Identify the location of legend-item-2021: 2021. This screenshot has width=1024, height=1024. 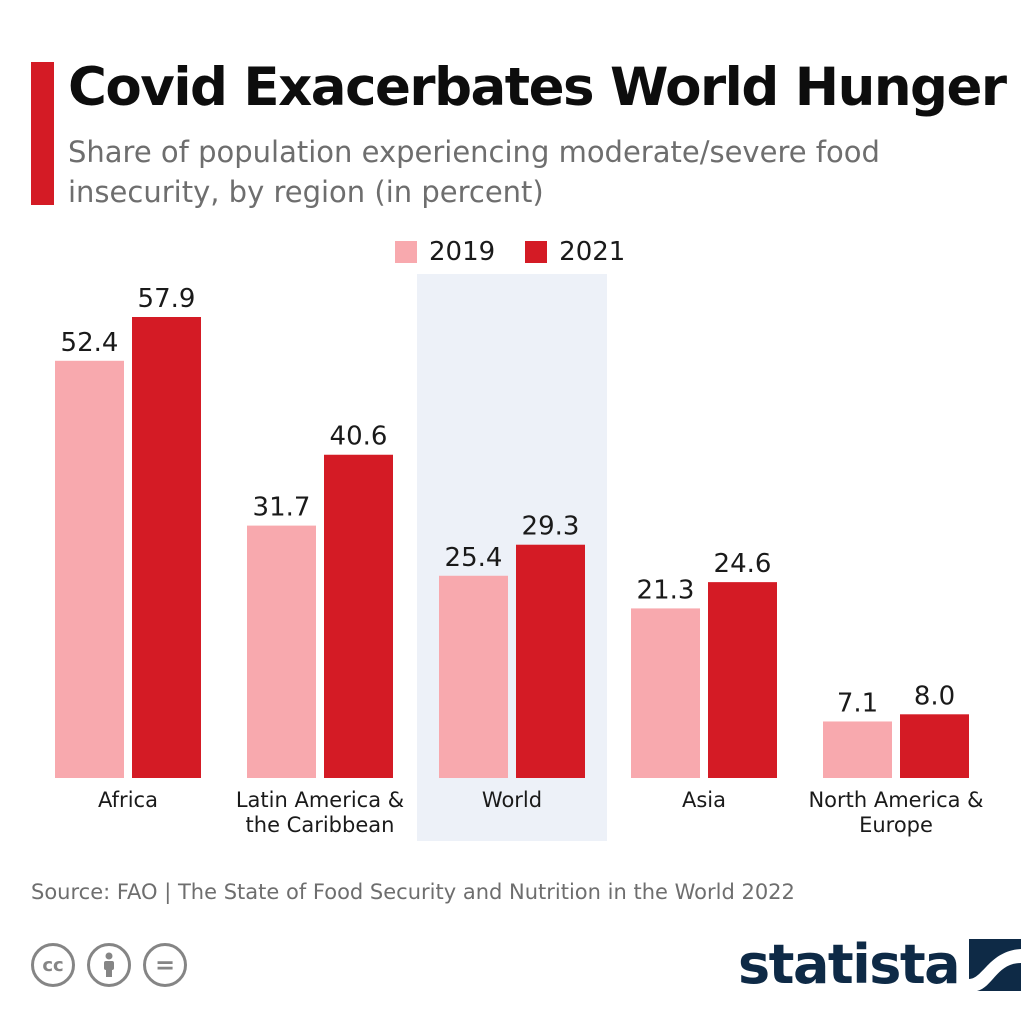
(575, 252).